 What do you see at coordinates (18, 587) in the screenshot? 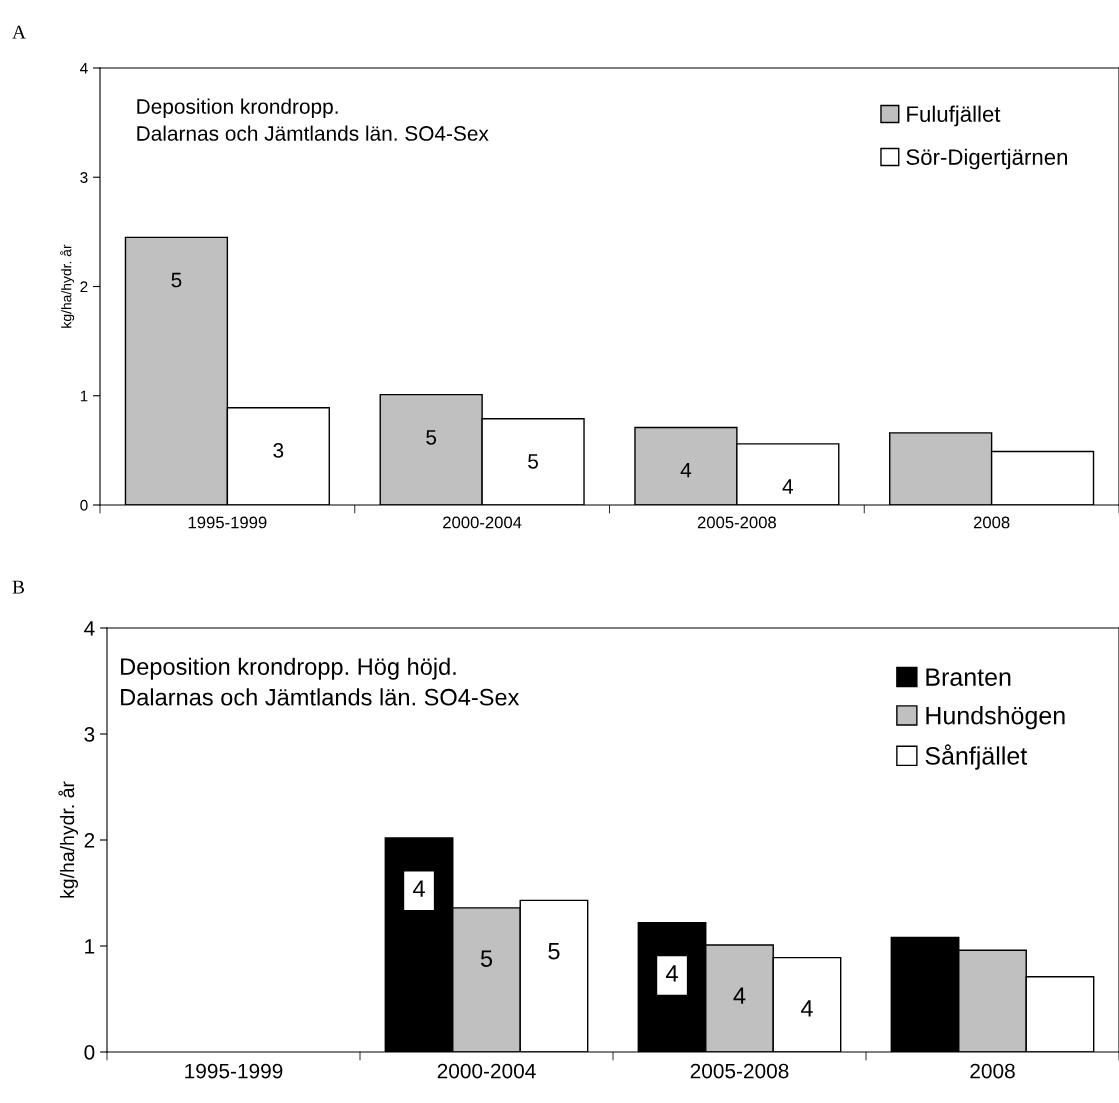
I see `text: B` at bounding box center [18, 587].